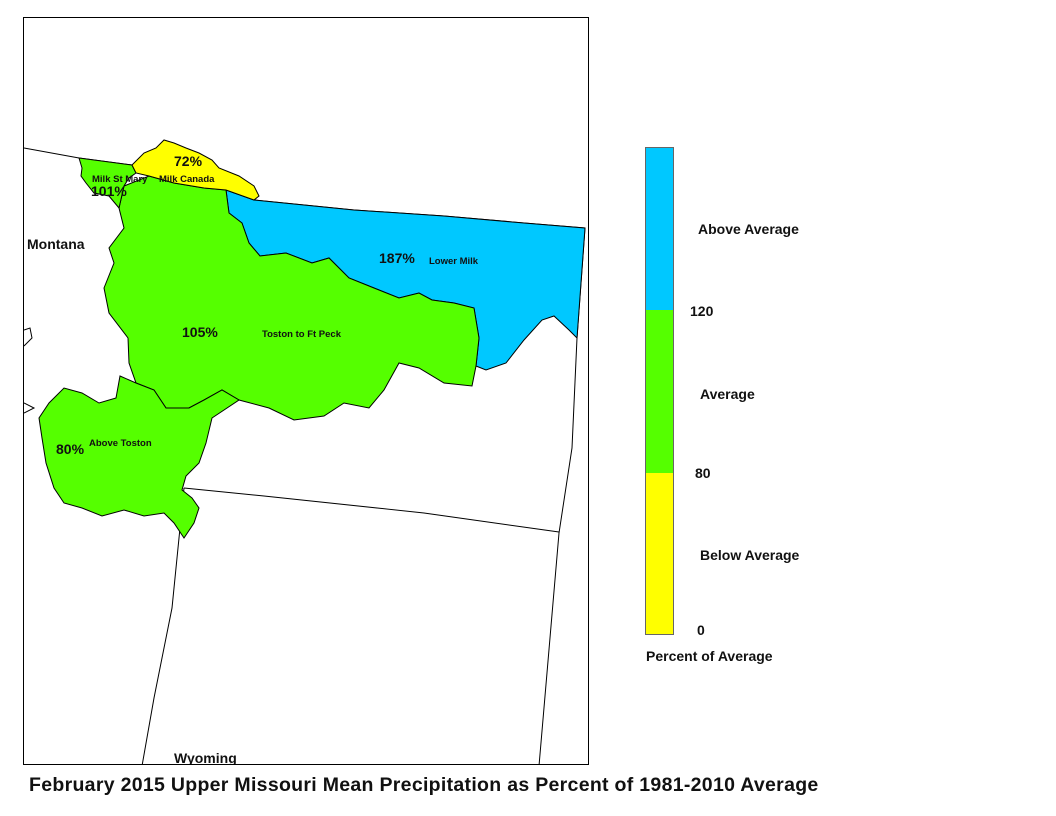 The image size is (1056, 816). I want to click on legend-label-average: Average, so click(727, 394).